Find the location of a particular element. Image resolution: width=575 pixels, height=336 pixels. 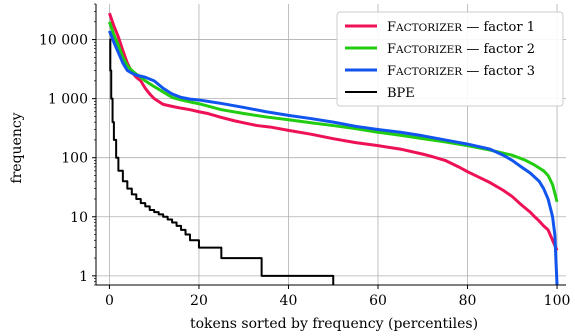

y-axis-label: frequency is located at coordinates (17, 147).